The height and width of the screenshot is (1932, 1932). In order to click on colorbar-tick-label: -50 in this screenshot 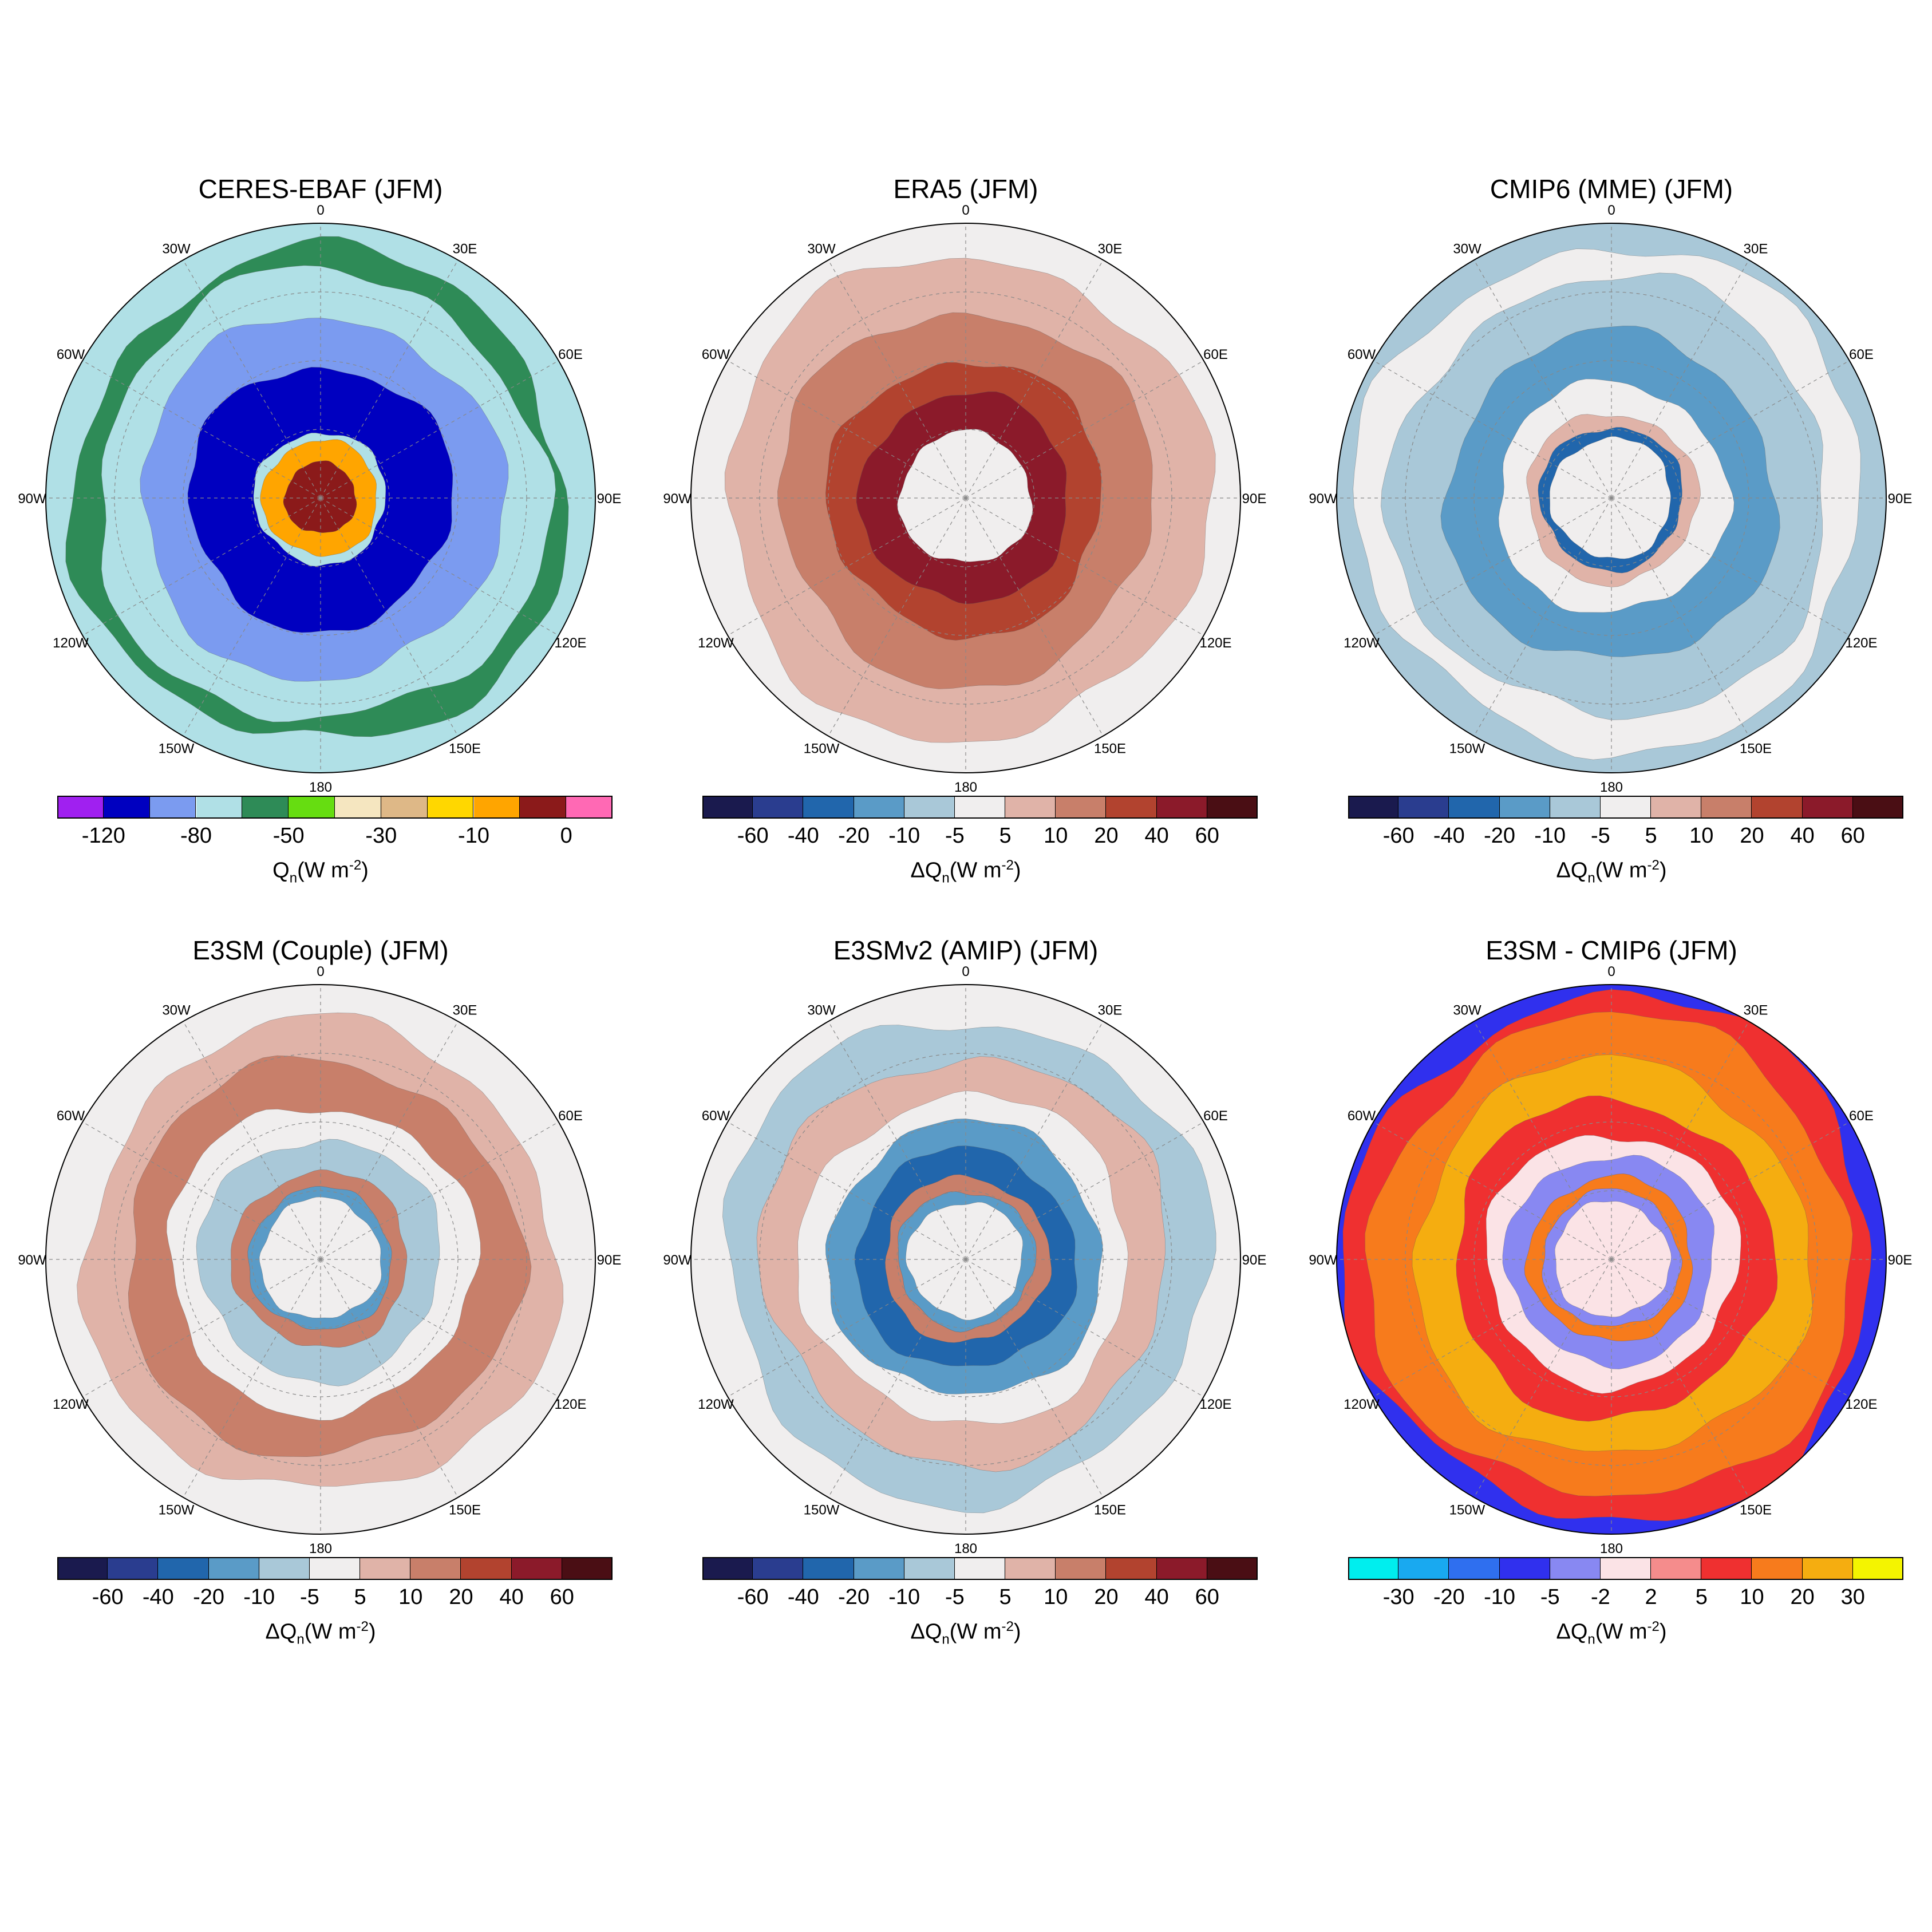, I will do `click(288, 836)`.